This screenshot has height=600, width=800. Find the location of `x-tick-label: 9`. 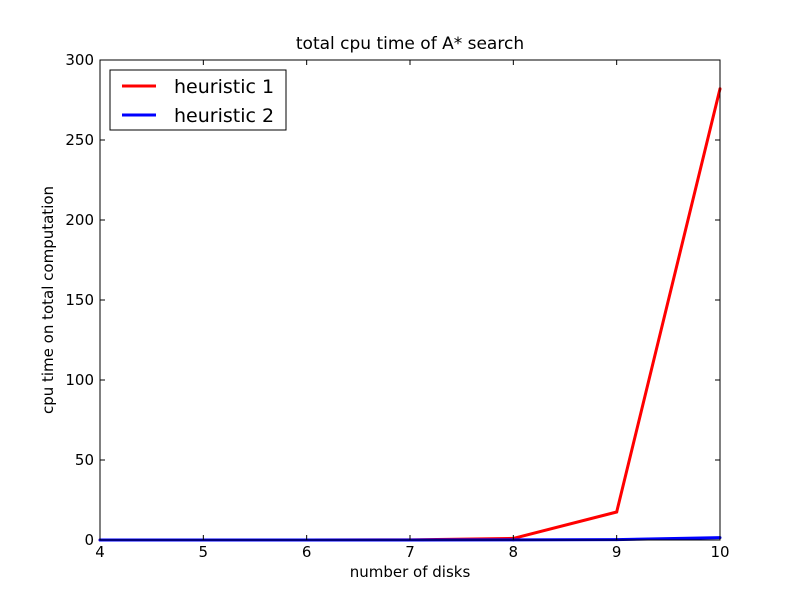

x-tick-label: 9 is located at coordinates (617, 552).